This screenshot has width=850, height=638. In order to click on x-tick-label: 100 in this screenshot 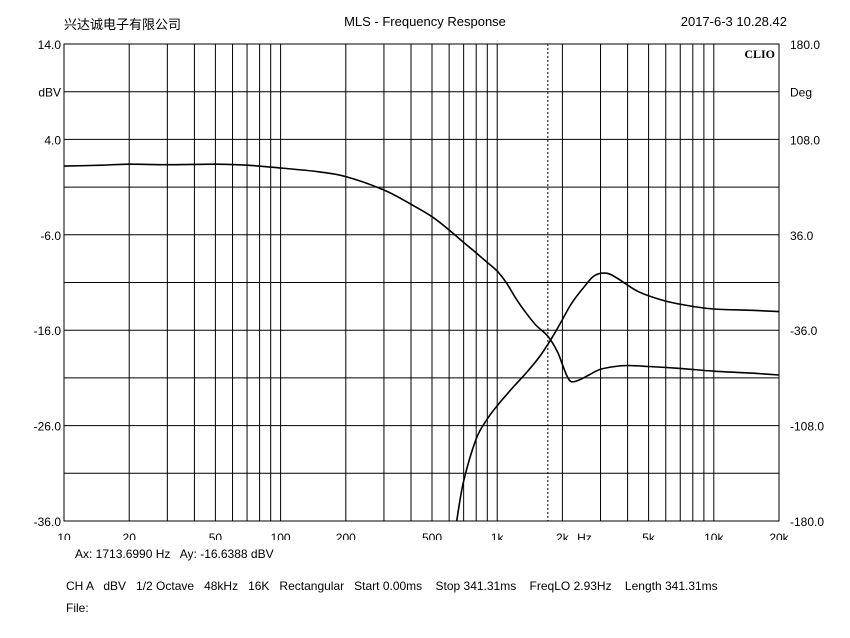, I will do `click(281, 535)`.